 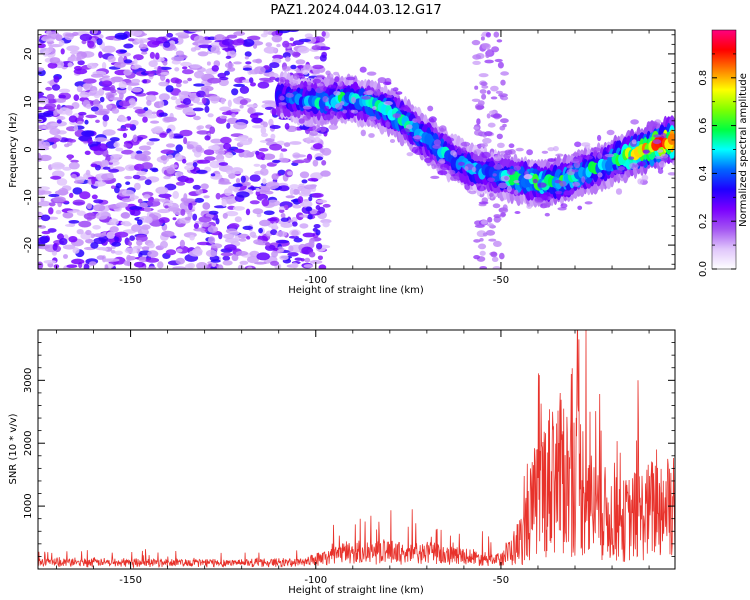 I want to click on colorbar-gradient, so click(x=724, y=149).